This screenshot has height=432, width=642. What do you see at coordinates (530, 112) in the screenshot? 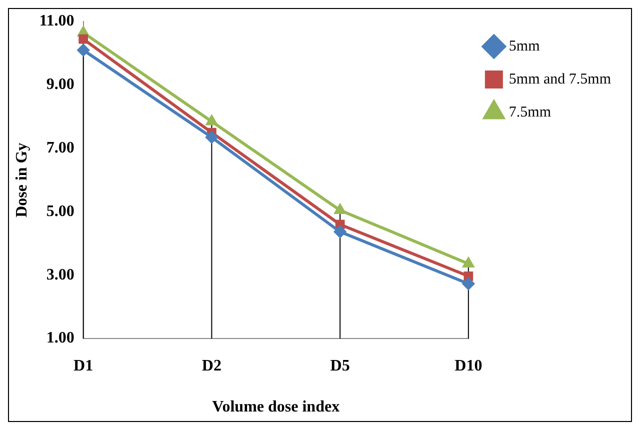
I see `legend-label: 7.5mm` at bounding box center [530, 112].